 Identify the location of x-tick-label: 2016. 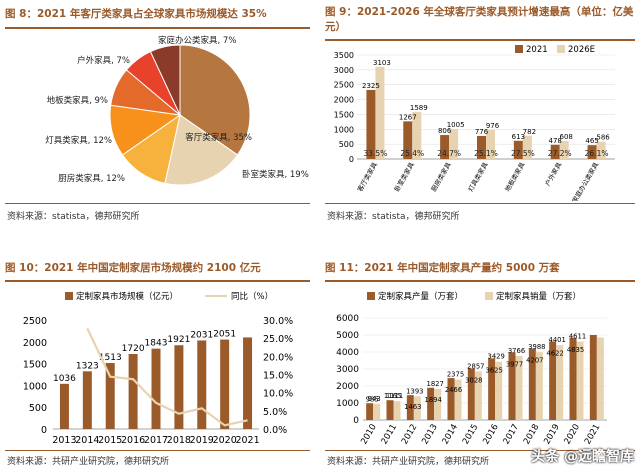
(490, 435).